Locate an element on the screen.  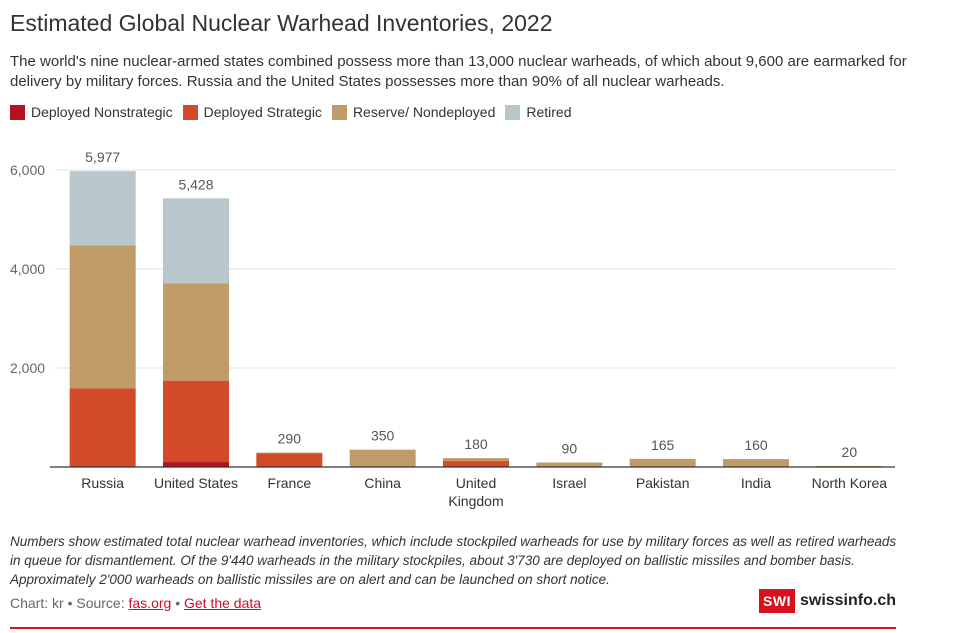
legend-label: Reserve/ Nondeployed is located at coordinates (424, 112).